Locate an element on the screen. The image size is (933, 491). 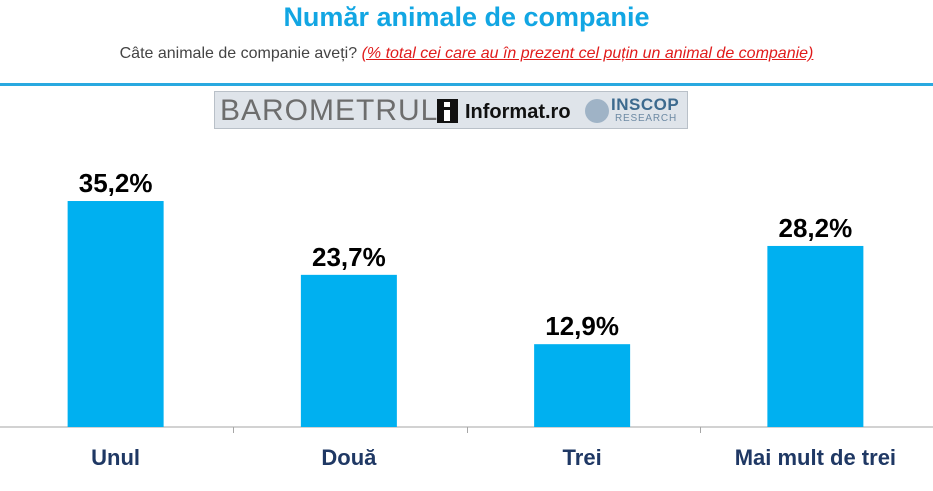
barometrul-logo: BAROMETRUL is located at coordinates (329, 110).